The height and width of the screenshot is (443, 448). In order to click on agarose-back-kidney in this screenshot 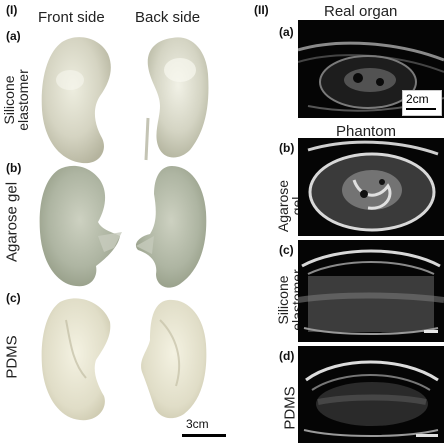, I will do `click(171, 227)`.